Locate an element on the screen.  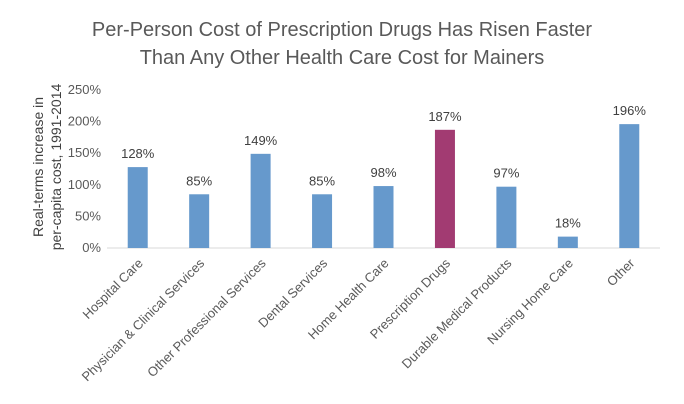
y-tick-label: 150% is located at coordinates (85, 152).